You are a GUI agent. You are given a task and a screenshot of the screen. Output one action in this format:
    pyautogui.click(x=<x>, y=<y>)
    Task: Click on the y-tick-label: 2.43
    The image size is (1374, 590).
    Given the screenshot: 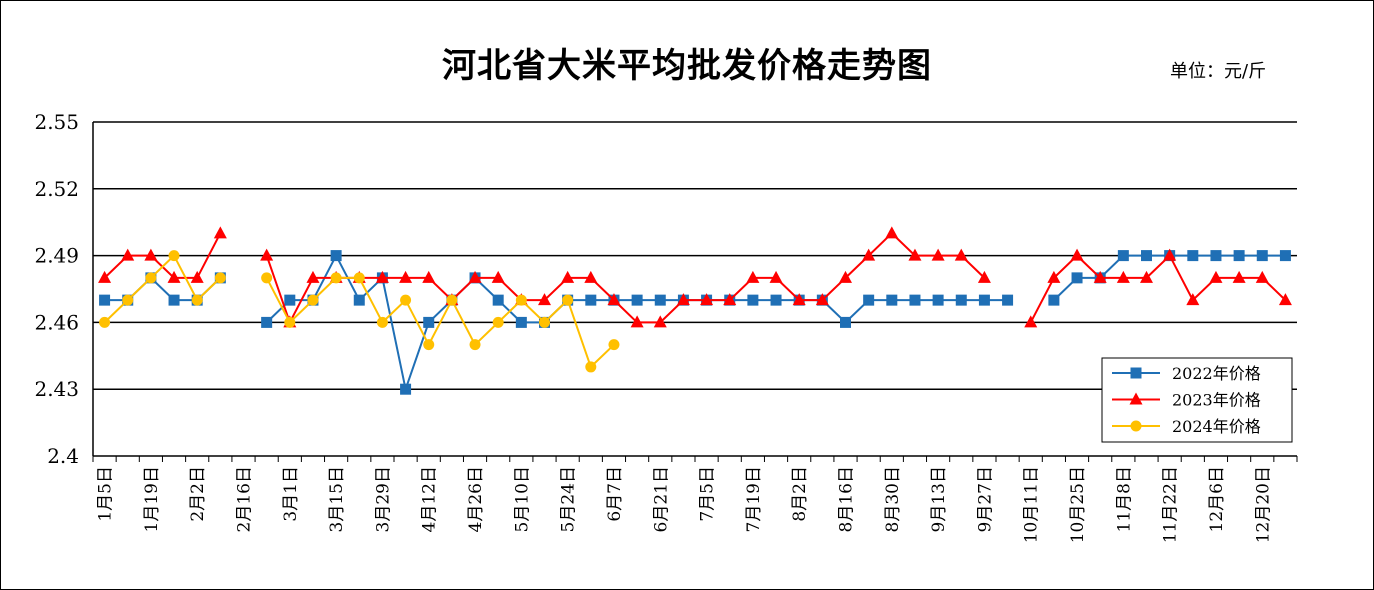 What is the action you would take?
    pyautogui.click(x=56, y=389)
    